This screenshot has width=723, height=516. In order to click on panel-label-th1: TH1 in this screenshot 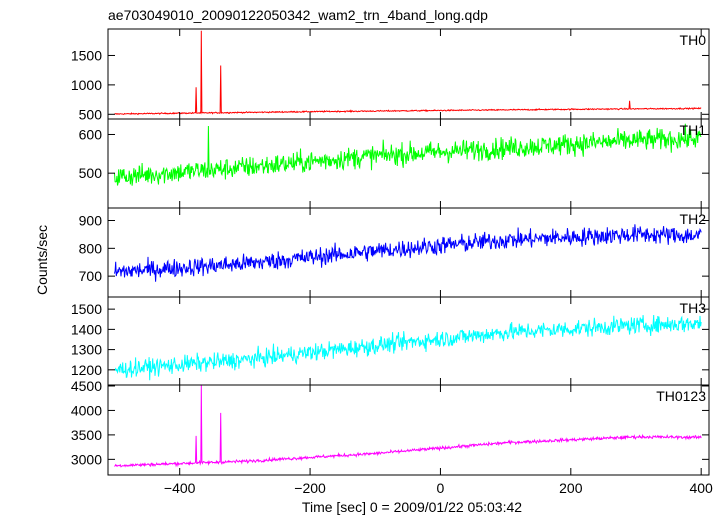, I will do `click(693, 130)`.